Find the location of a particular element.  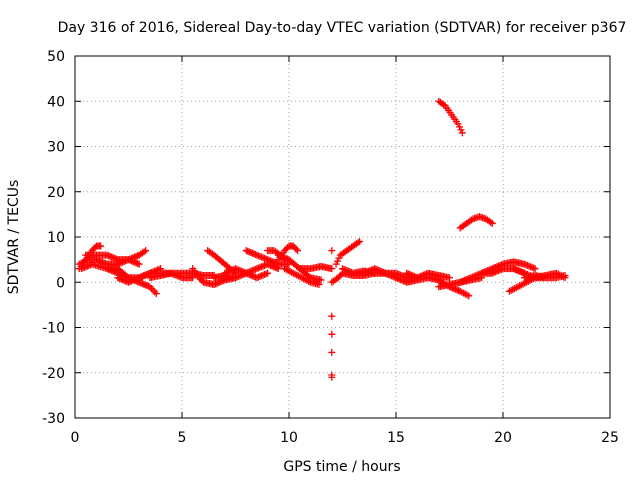

y-tick-label: 40 is located at coordinates (56, 102).